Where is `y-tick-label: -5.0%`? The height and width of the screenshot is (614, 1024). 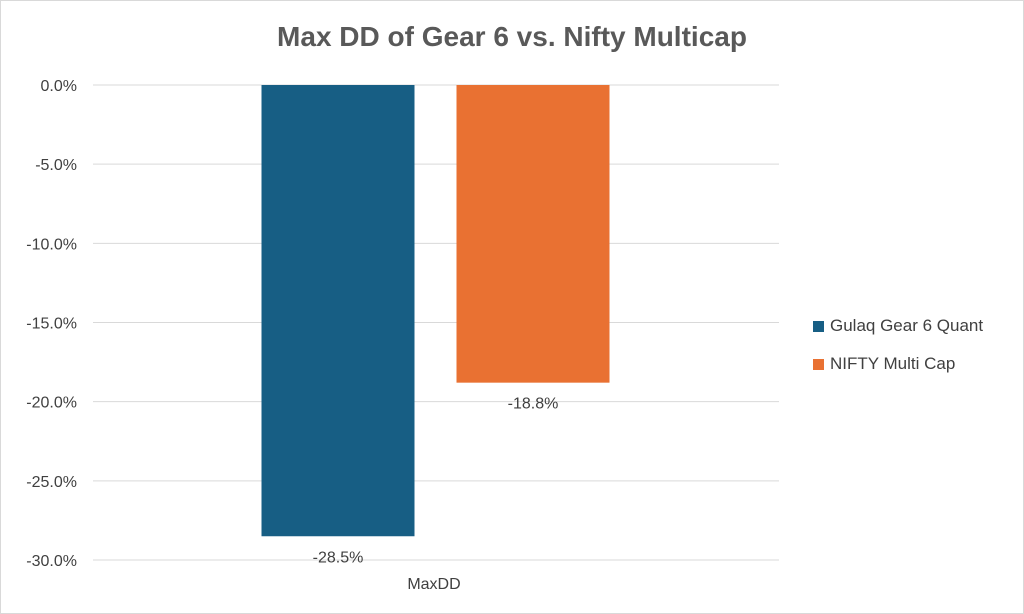 y-tick-label: -5.0% is located at coordinates (56, 165).